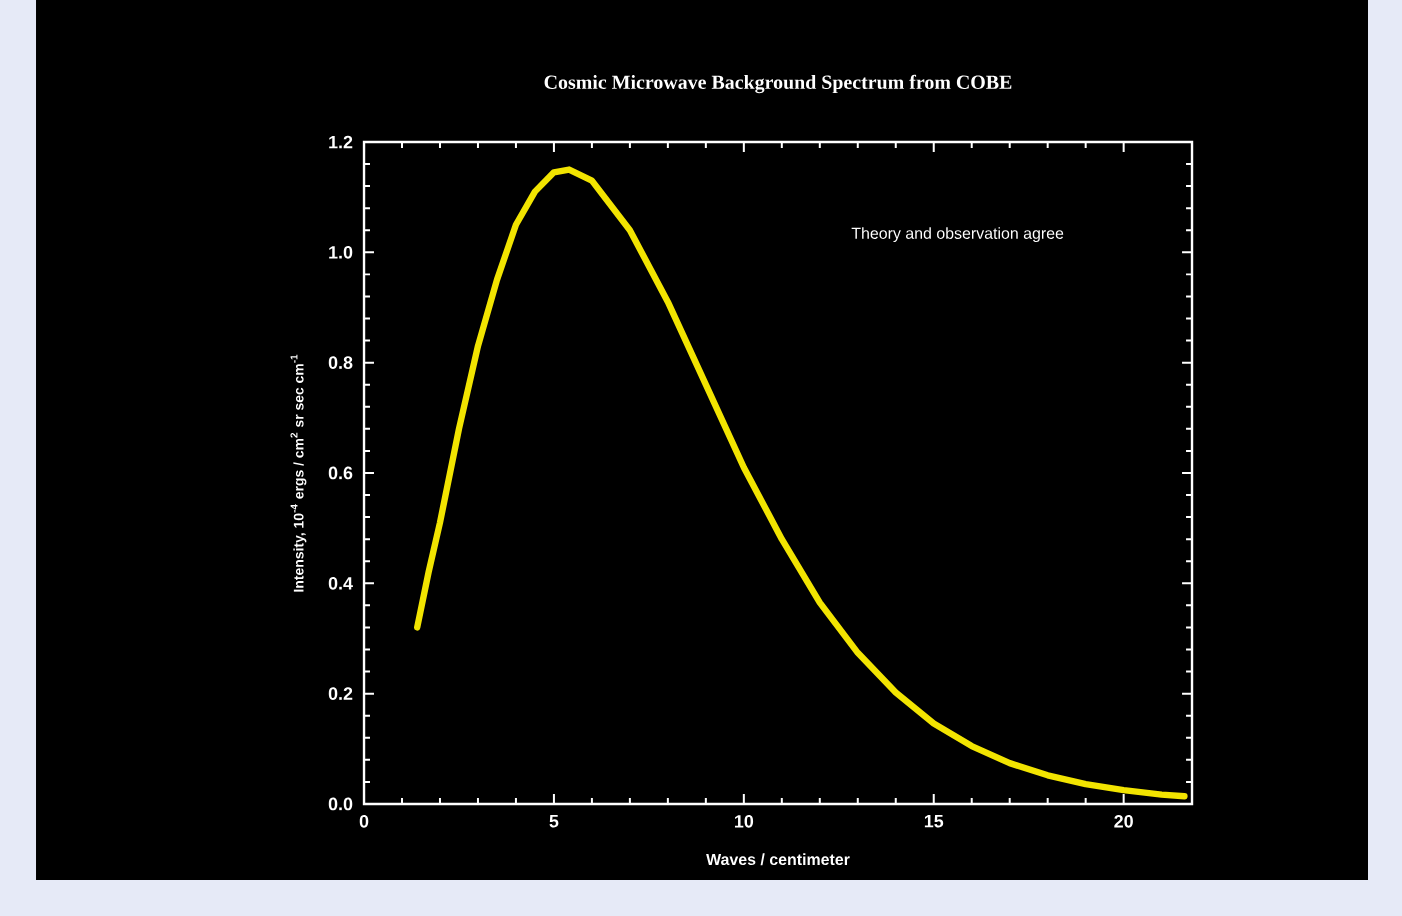  Describe the element at coordinates (554, 821) in the screenshot. I see `x-tick-label: 5` at that location.